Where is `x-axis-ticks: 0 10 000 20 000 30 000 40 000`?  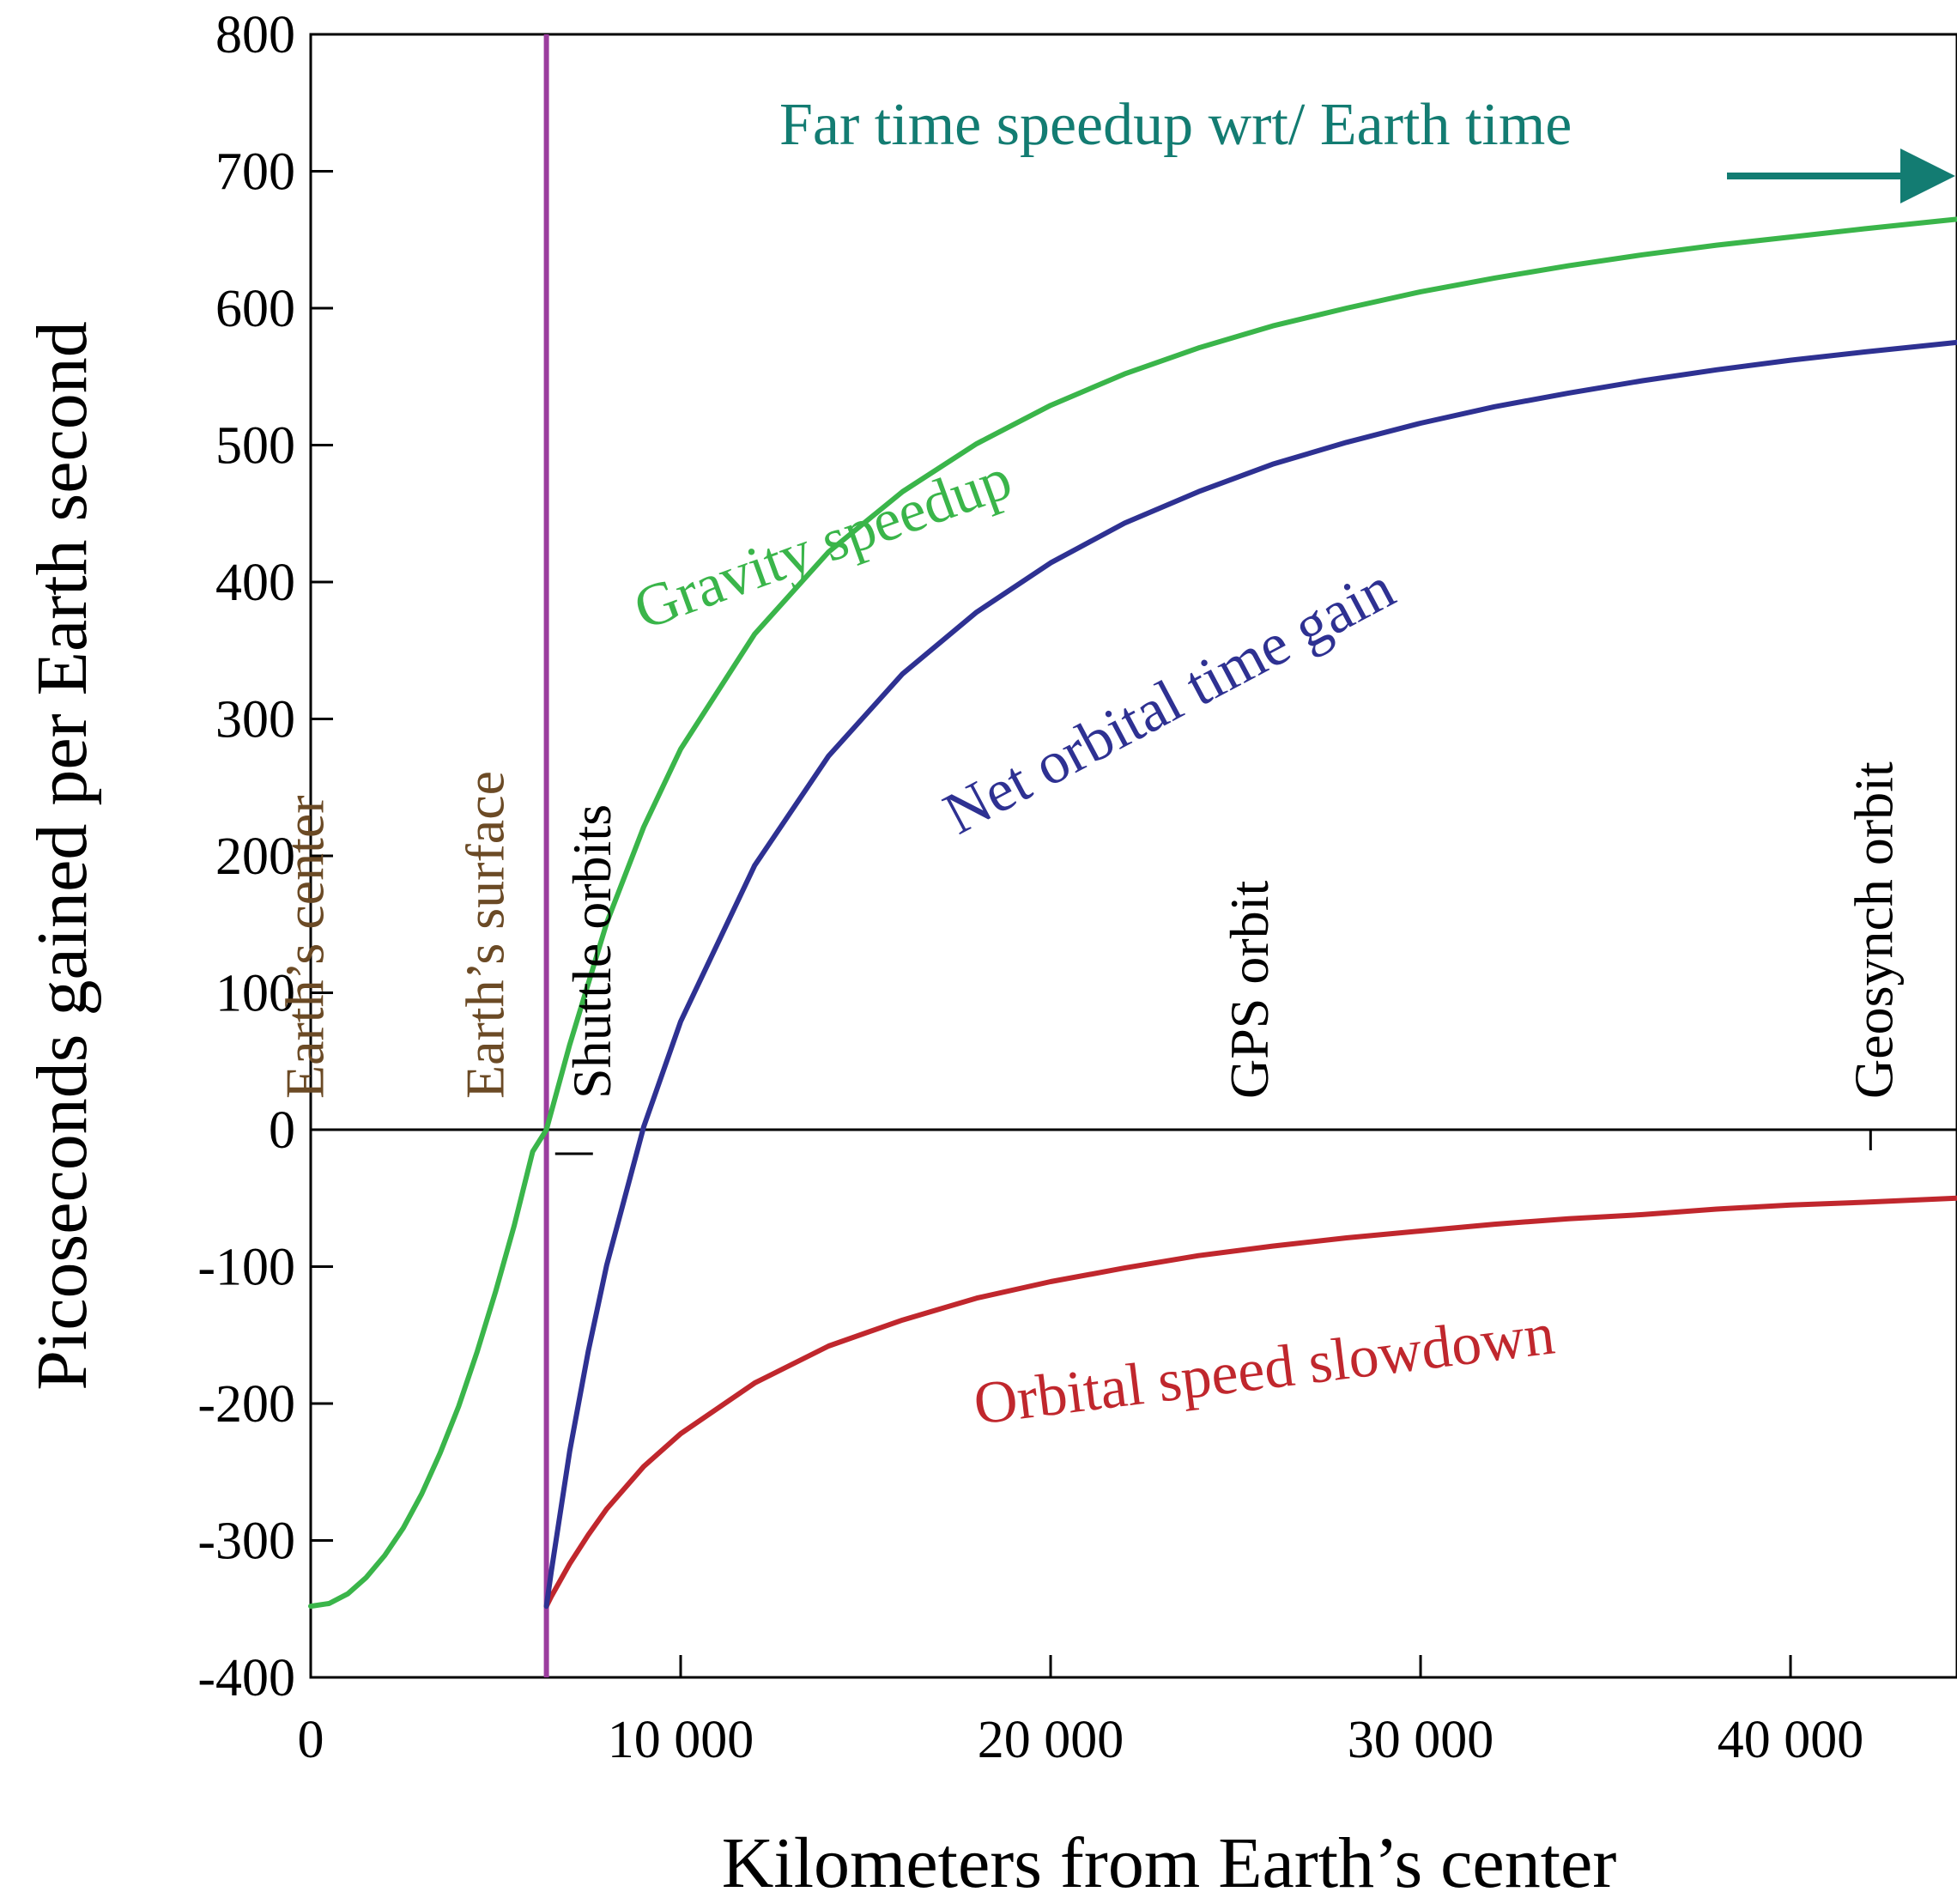 x-axis-ticks: 0 10 000 20 000 30 000 40 000 is located at coordinates (1081, 1712).